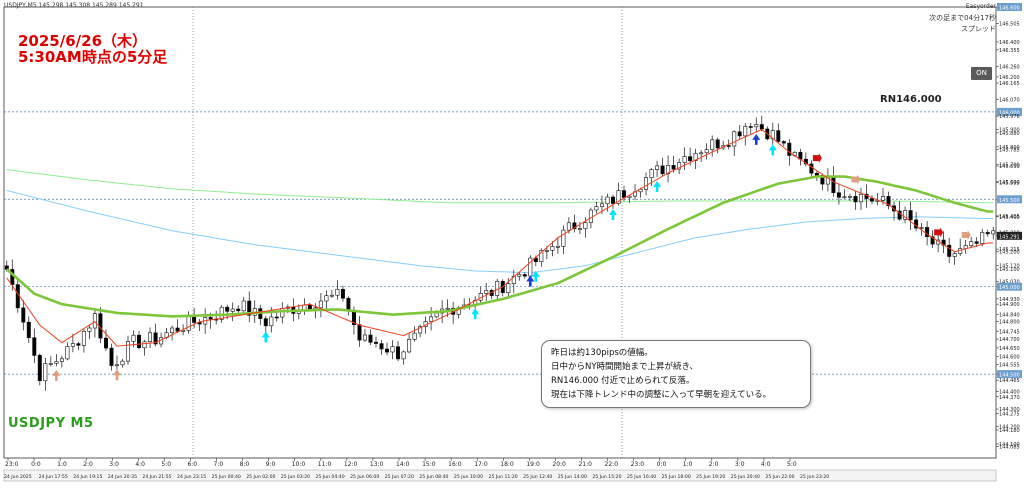 This screenshot has width=1024, height=489. What do you see at coordinates (1009, 113) in the screenshot?
I see `y-tick-label: 146.000` at bounding box center [1009, 113].